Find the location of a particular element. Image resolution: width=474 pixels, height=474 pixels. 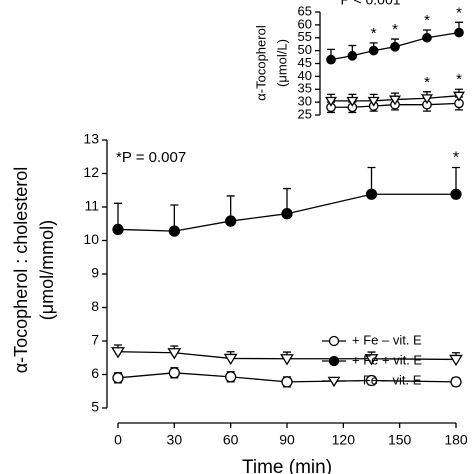

y-tick-label: 10 is located at coordinates (91, 239).